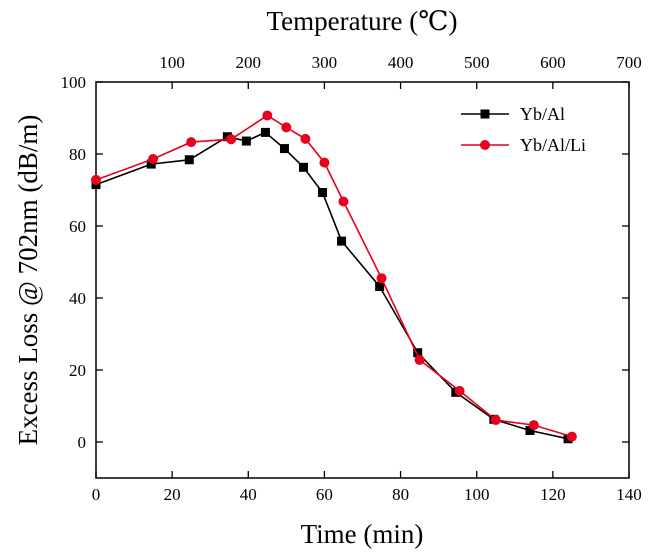 The image size is (658, 552). I want to click on y-tick-label: 100, so click(74, 82).